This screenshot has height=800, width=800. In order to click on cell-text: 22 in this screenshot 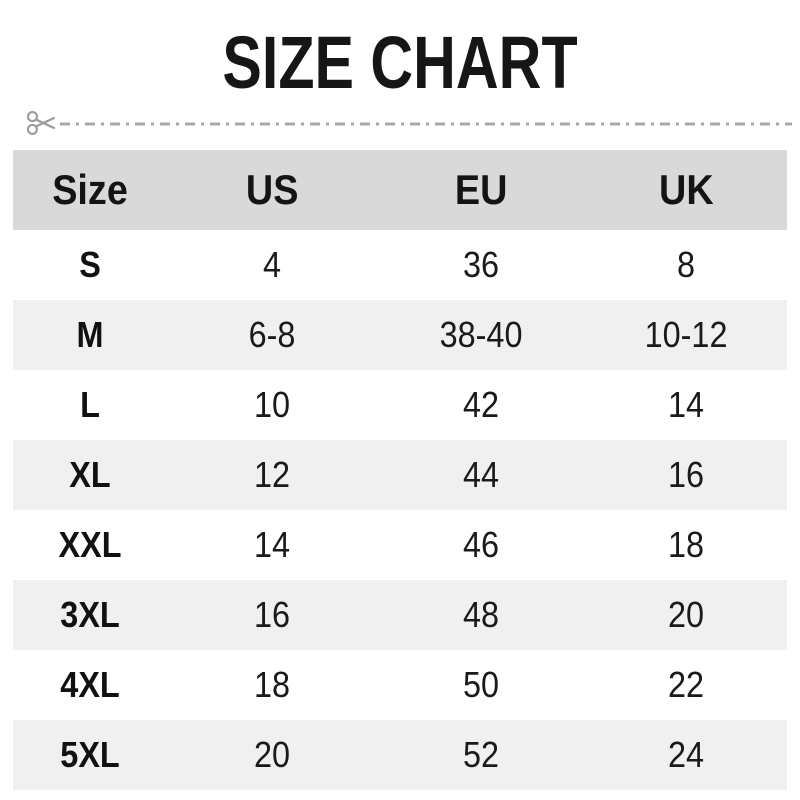, I will do `click(686, 684)`.